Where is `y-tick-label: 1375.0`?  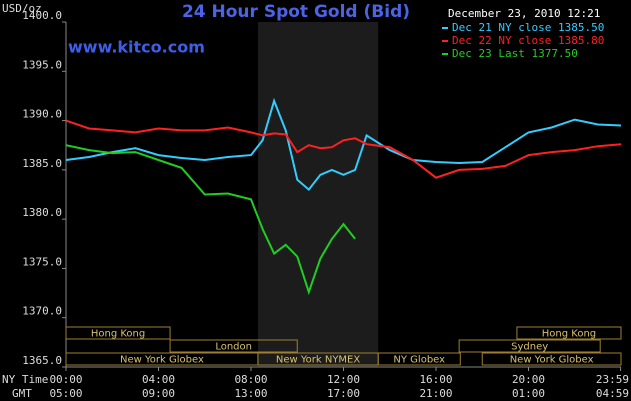
y-tick-label: 1375.0 is located at coordinates (42, 261).